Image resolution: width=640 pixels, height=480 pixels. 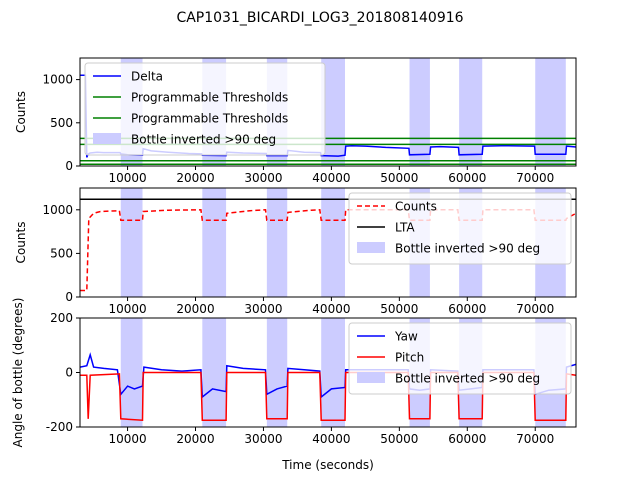 I want to click on legend-label: LTA, so click(x=405, y=228).